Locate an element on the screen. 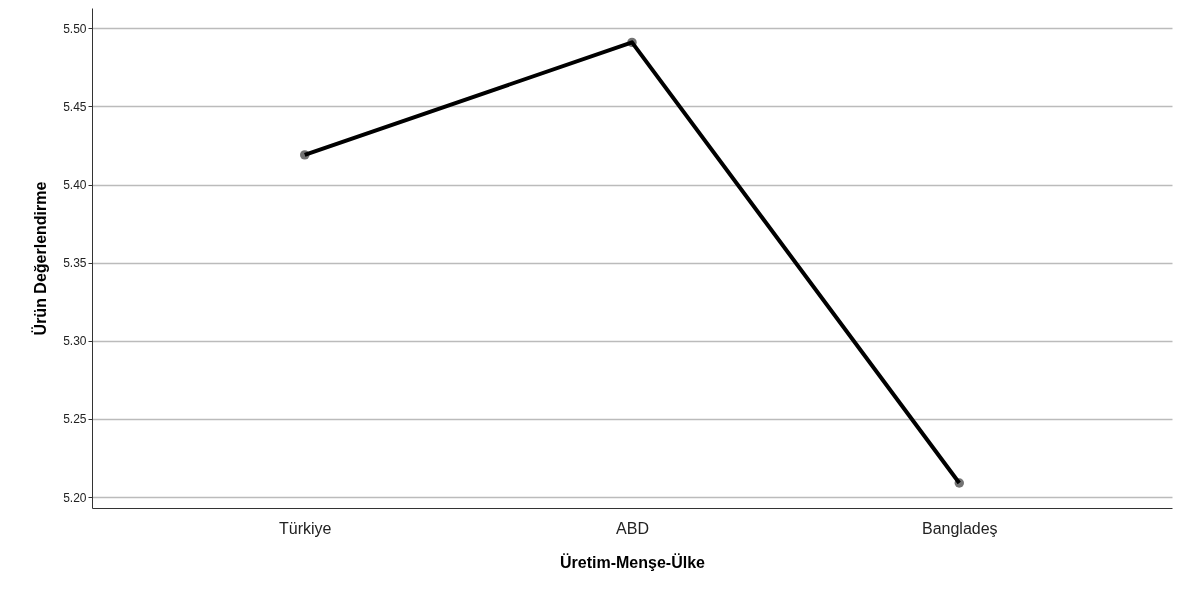 The image size is (1186, 591). y-tick-label: 5.30 is located at coordinates (75, 341).